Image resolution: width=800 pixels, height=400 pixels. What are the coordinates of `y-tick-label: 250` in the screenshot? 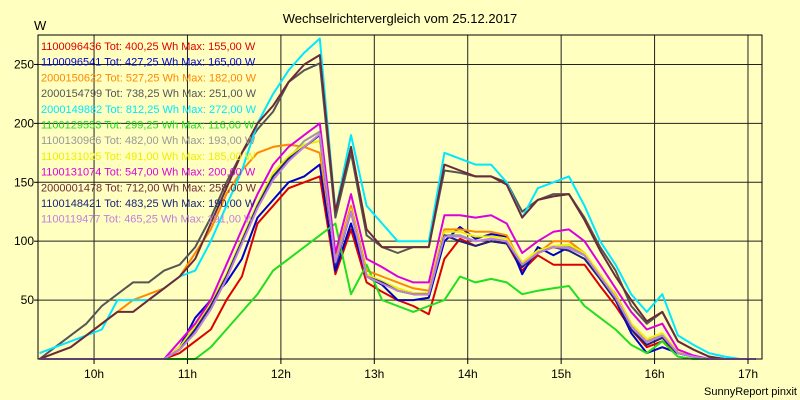 It's located at (24, 64).